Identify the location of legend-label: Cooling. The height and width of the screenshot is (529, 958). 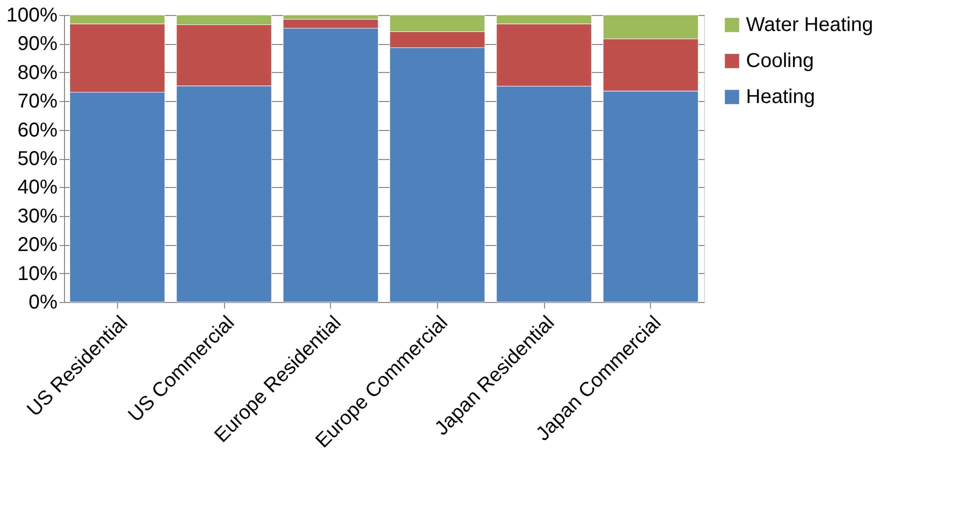
(780, 61).